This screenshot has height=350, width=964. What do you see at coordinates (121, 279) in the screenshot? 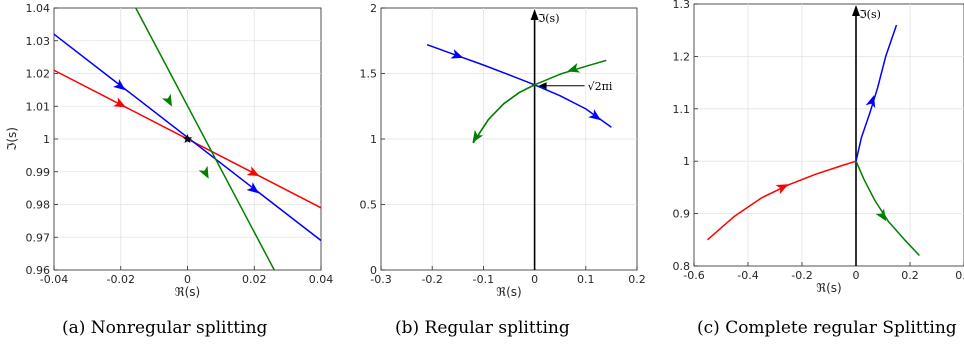
I see `x-tick-label: -0.02` at bounding box center [121, 279].